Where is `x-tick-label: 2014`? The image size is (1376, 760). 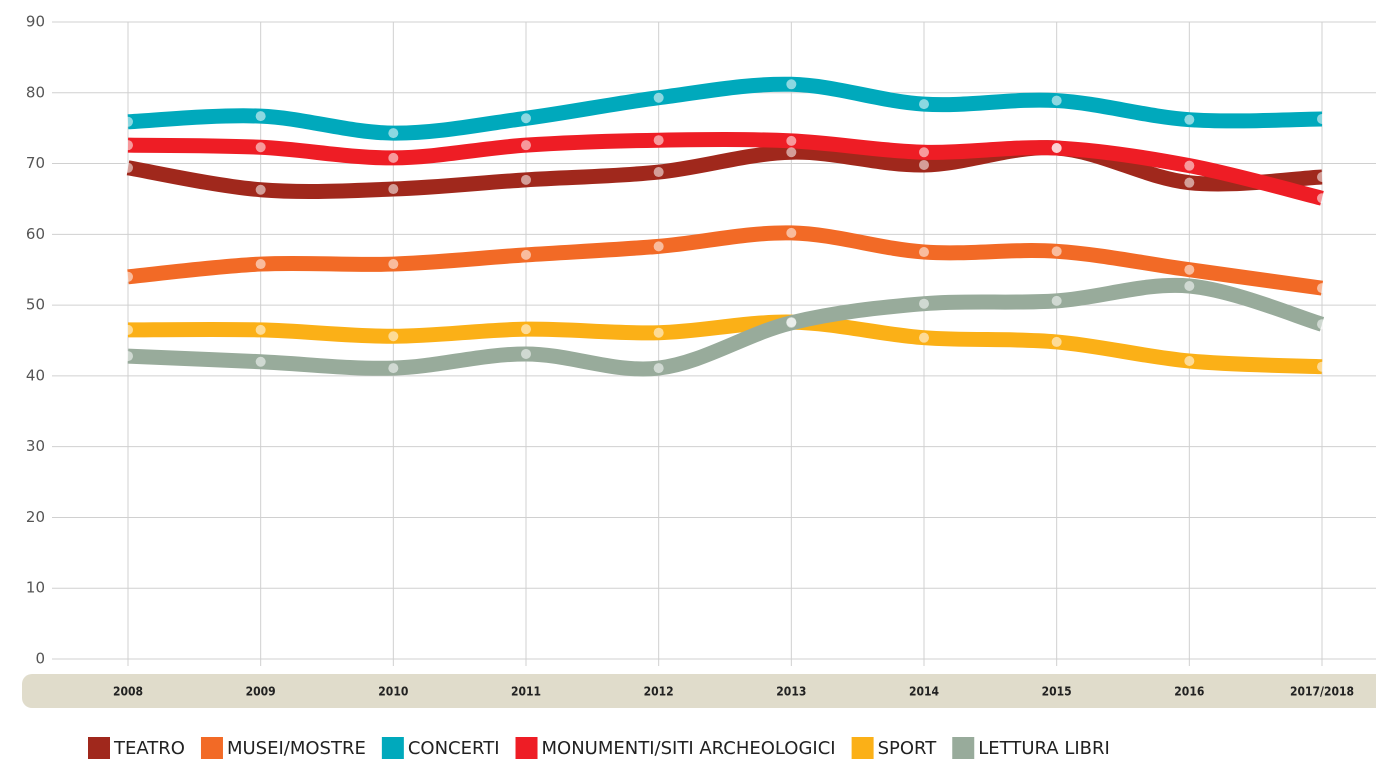 x-tick-label: 2014 is located at coordinates (924, 692).